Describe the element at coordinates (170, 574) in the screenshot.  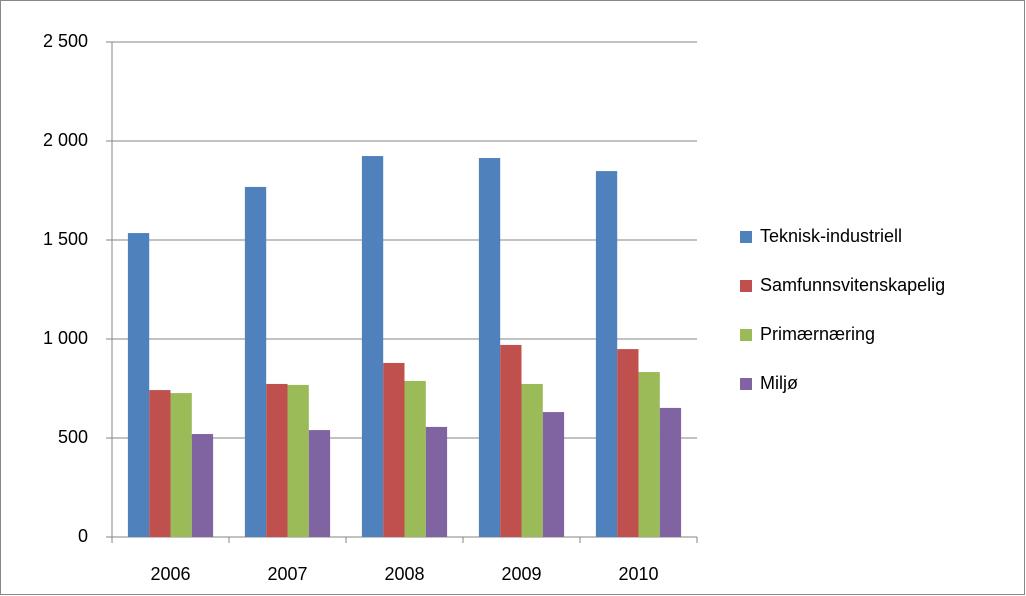
I see `x-tick-label: 2006` at that location.